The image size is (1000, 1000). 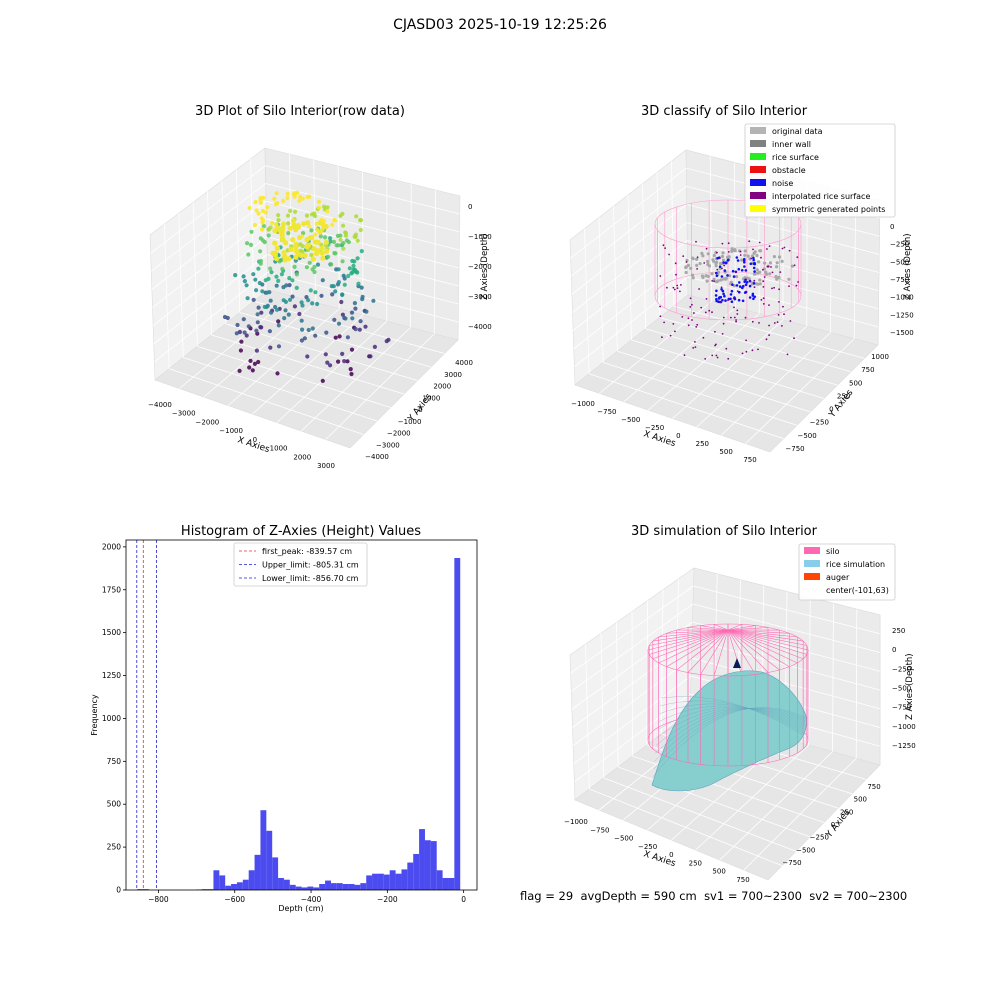 I want to click on x-tick-label: −200, so click(x=387, y=899).